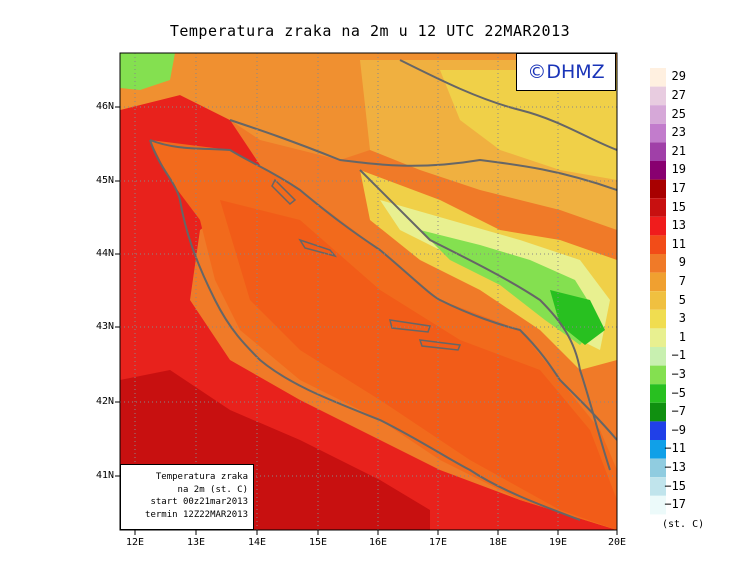  I want to click on legend-label: 29, so click(678, 76).